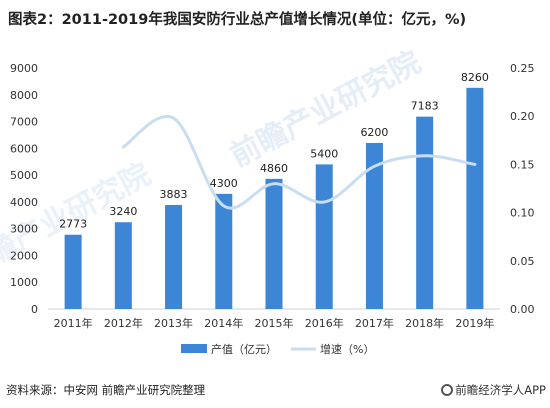 Image resolution: width=550 pixels, height=408 pixels. What do you see at coordinates (24, 282) in the screenshot?
I see `y-left-tick-label: 1000` at bounding box center [24, 282].